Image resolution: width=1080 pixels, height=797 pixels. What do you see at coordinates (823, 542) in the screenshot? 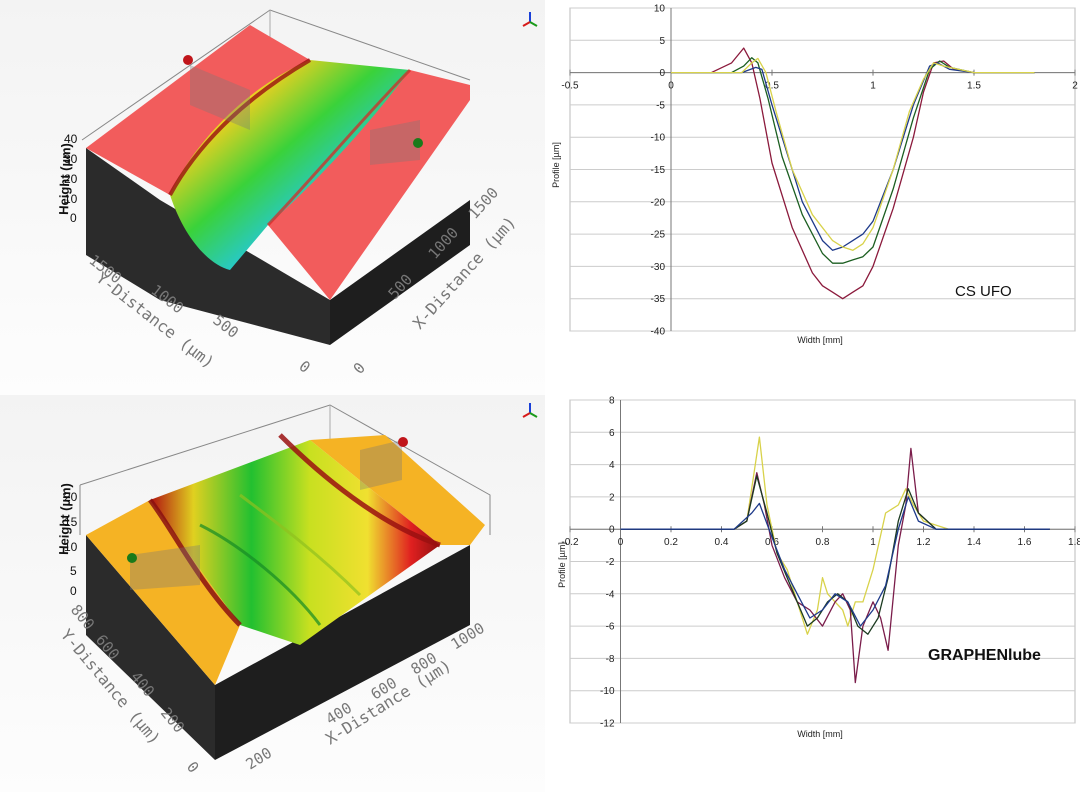
I see `x-tick-label: 0.8` at bounding box center [823, 542].